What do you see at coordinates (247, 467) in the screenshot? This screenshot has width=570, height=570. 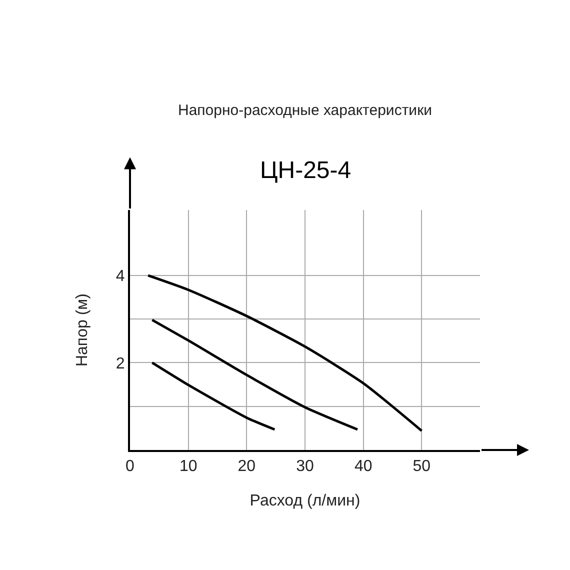 I see `x-tick-label: 20` at bounding box center [247, 467].